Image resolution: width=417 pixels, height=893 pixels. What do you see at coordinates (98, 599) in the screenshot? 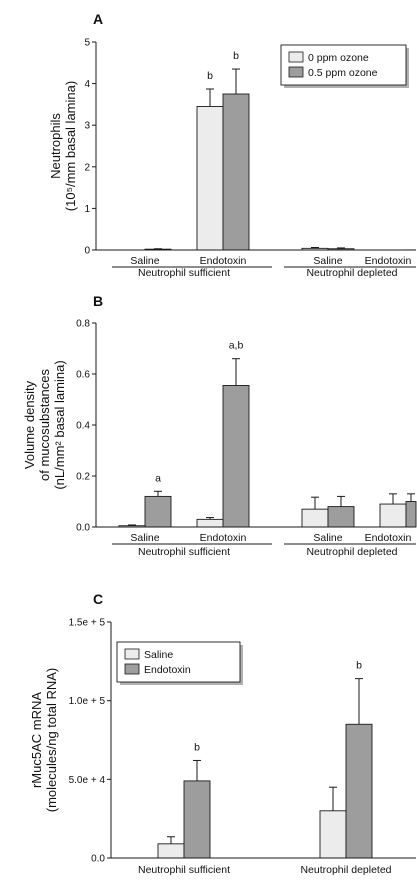
I see `panel-label: C` at bounding box center [98, 599].